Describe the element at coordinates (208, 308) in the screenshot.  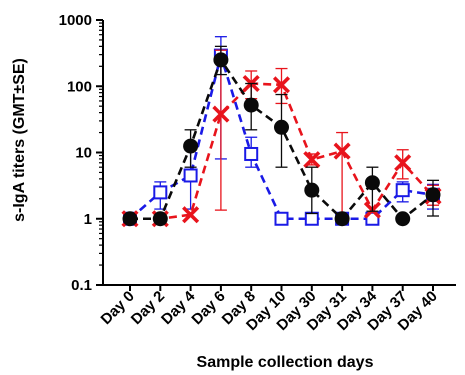
I see `x-tick-label: Day 6` at that location.